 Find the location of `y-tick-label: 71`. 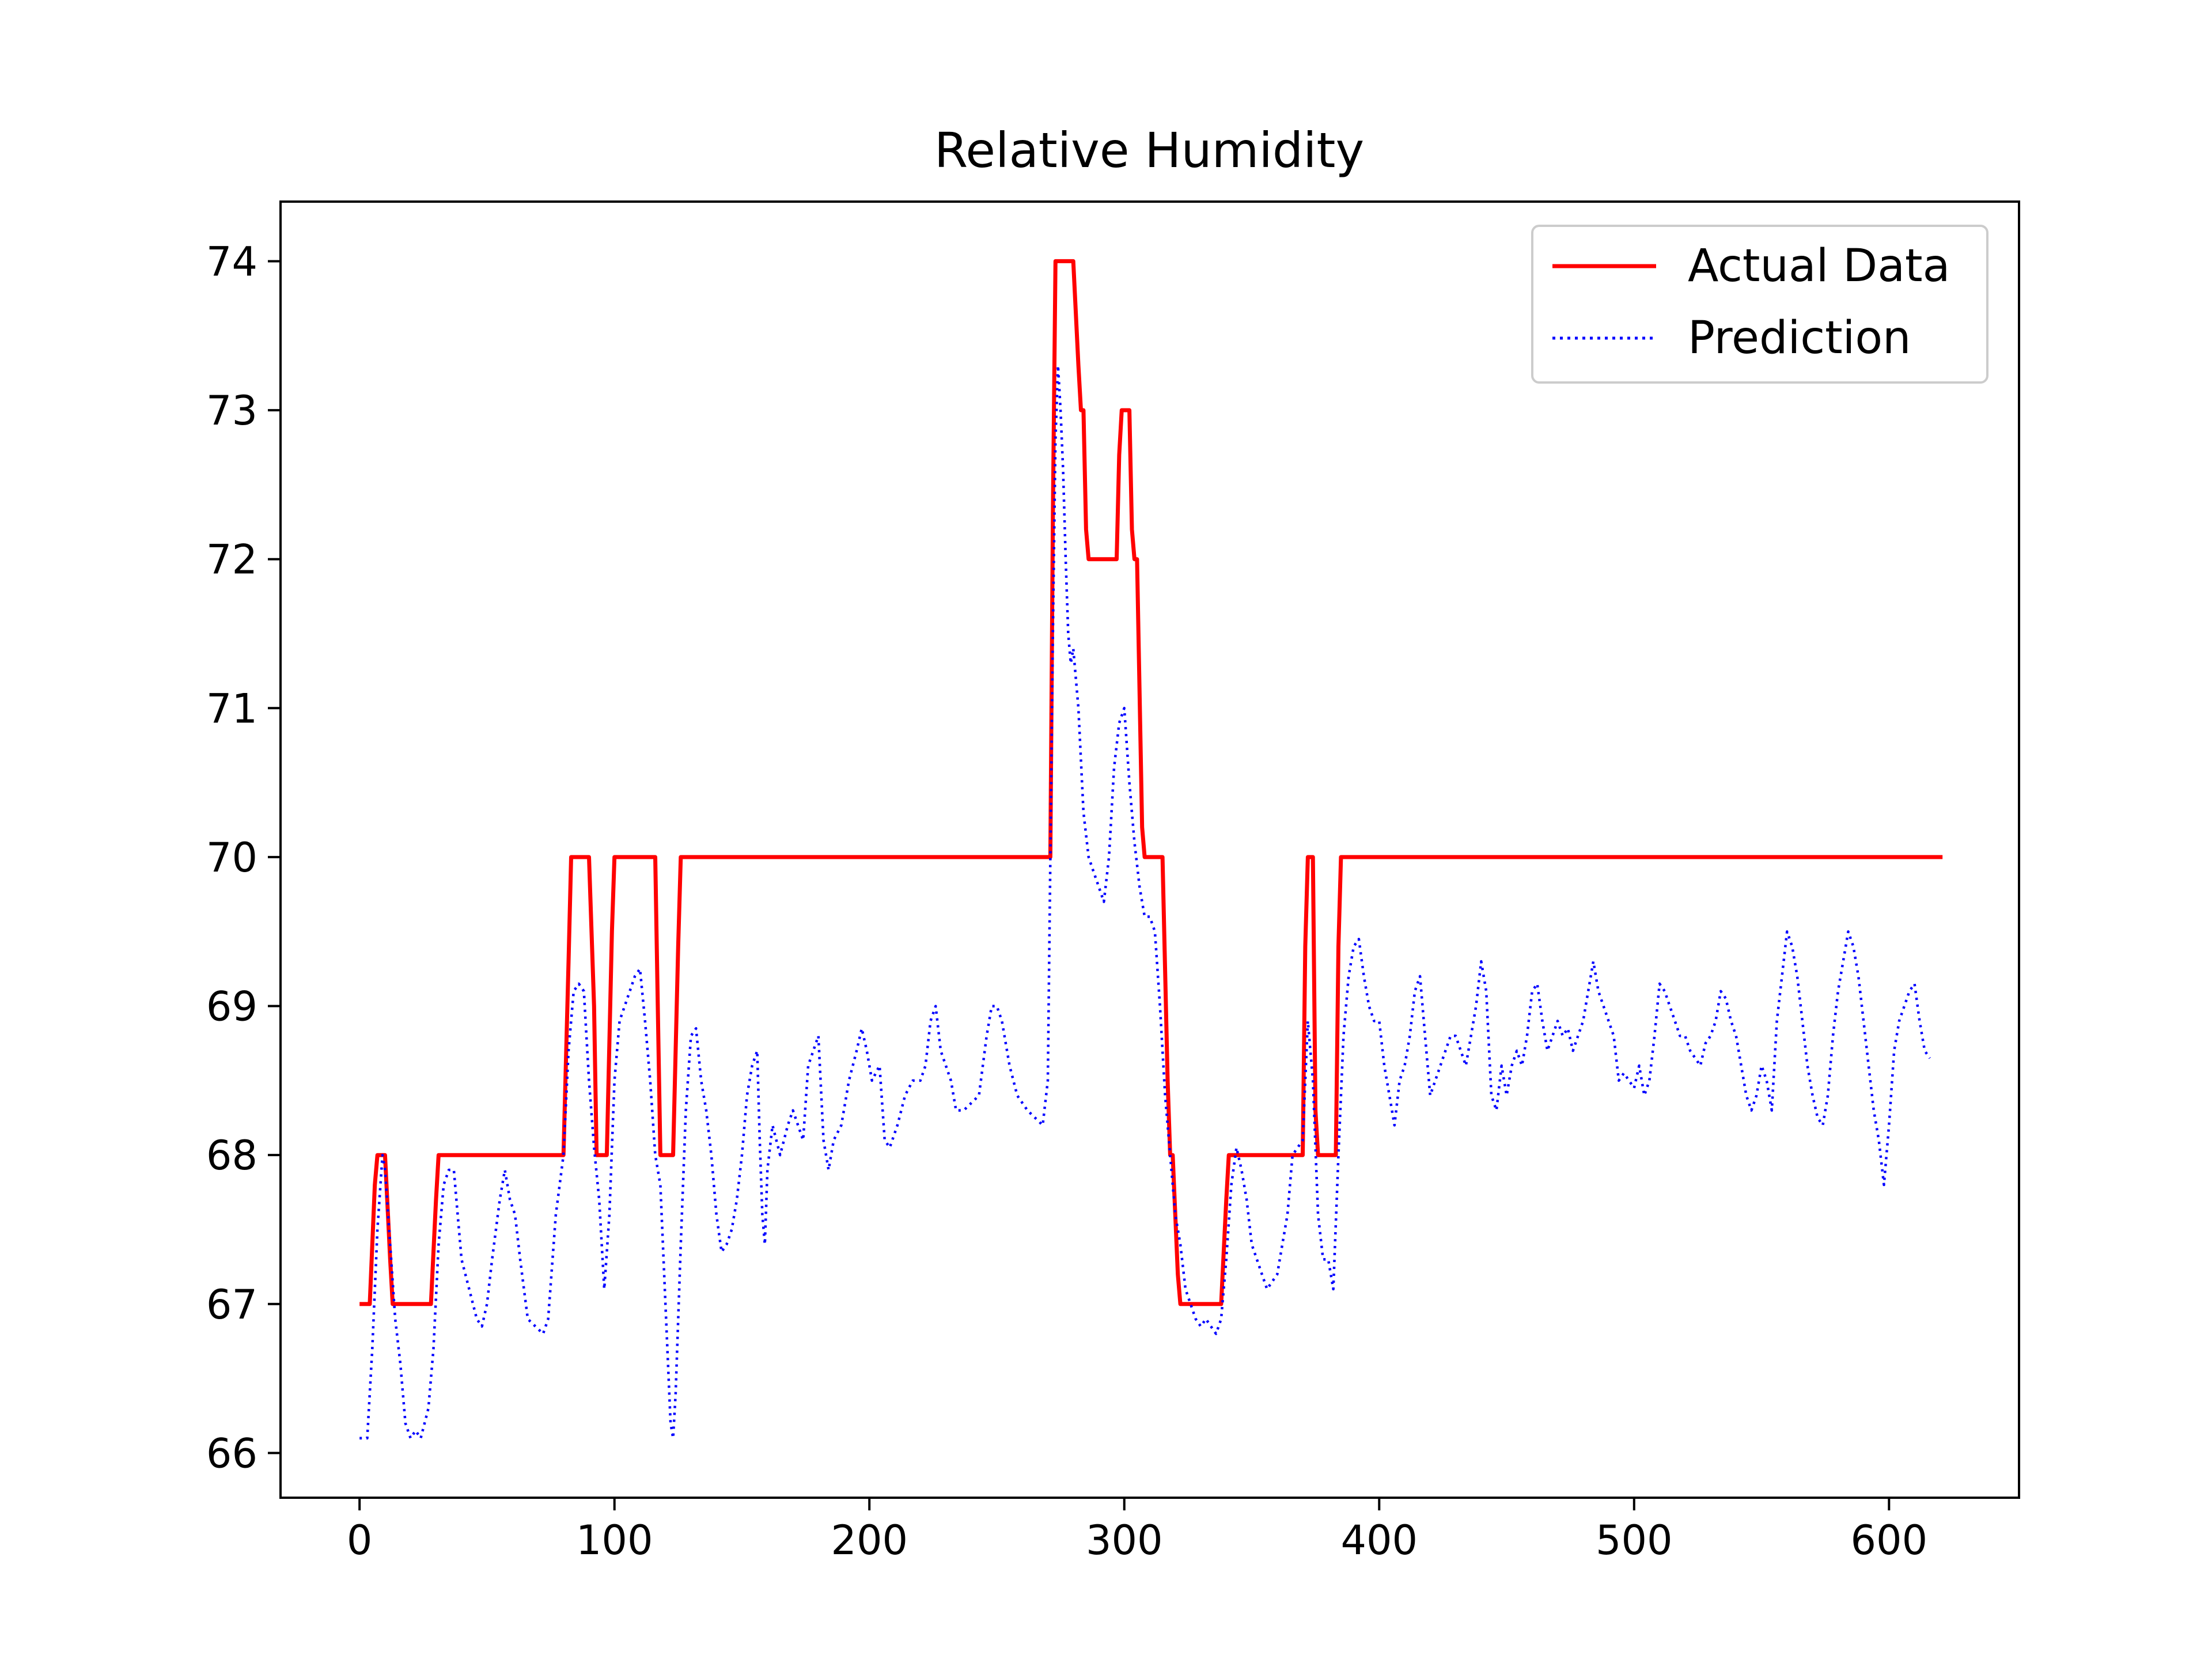

y-tick-label: 71 is located at coordinates (231, 708).